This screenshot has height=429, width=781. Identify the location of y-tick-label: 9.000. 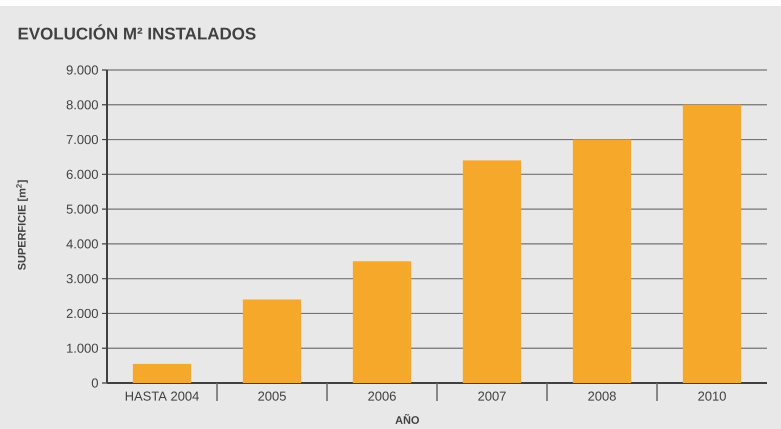
(82, 70).